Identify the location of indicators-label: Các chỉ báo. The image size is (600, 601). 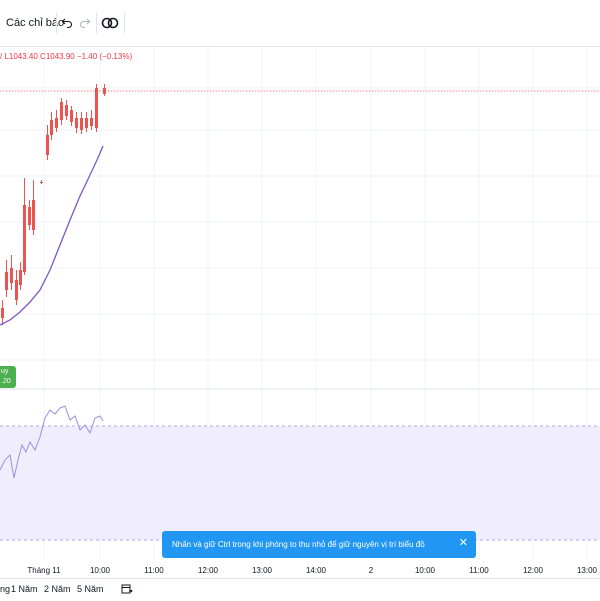
(35, 23).